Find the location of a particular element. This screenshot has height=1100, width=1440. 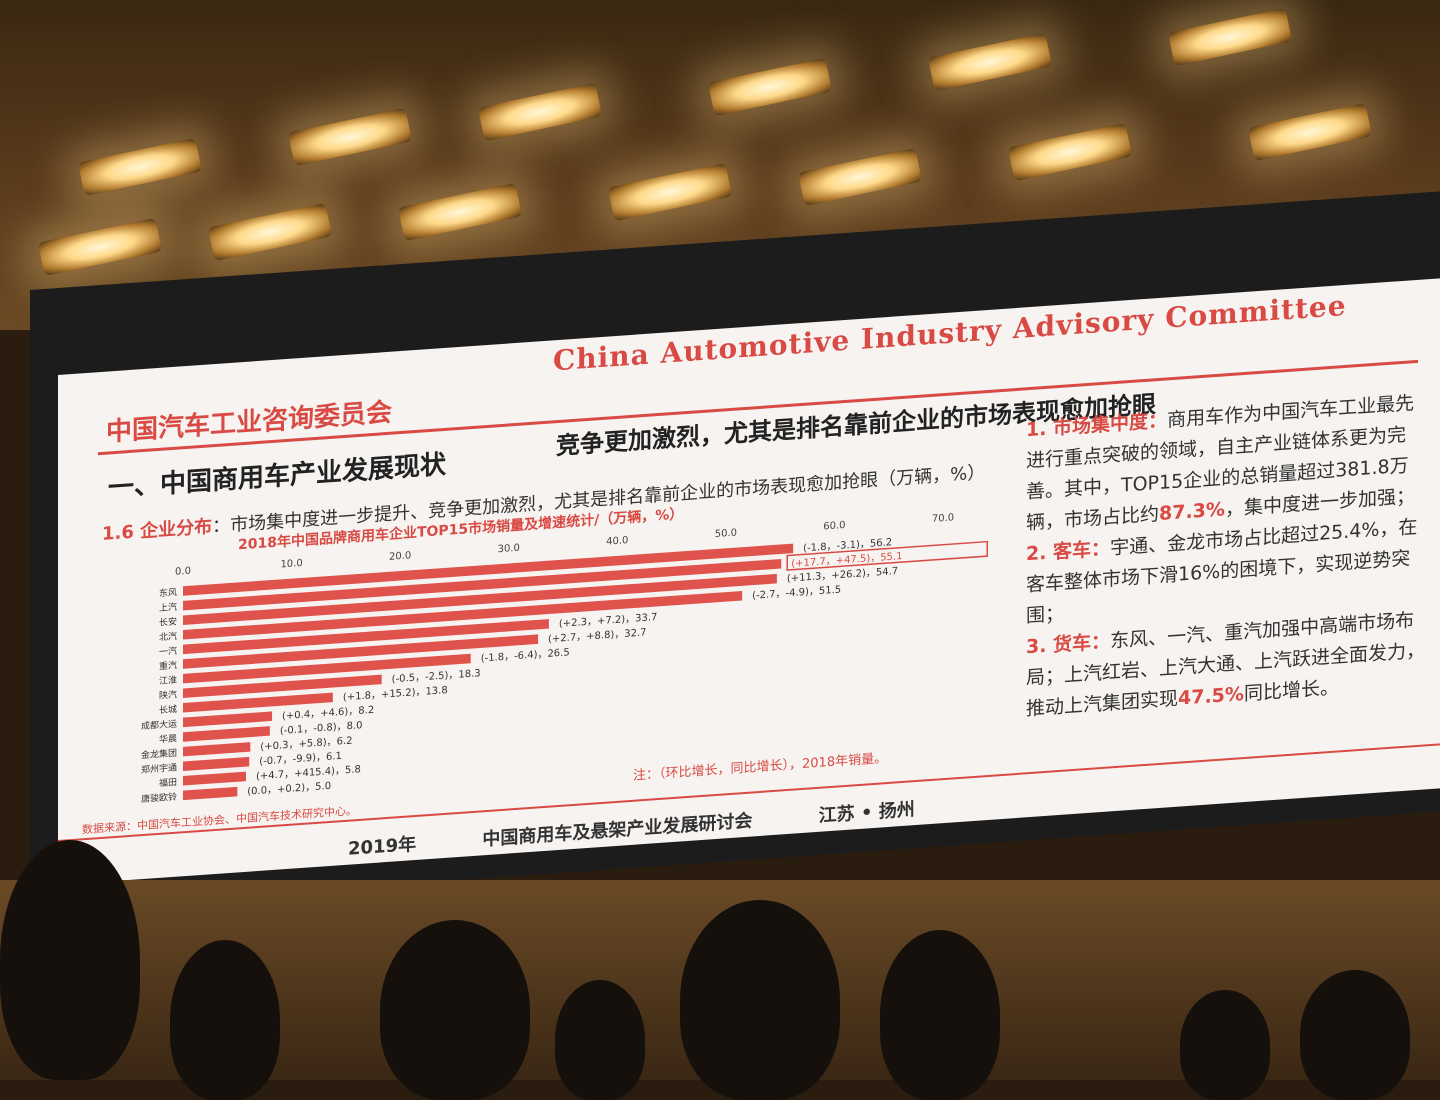

x-tick-label: 30.0 is located at coordinates (509, 549).